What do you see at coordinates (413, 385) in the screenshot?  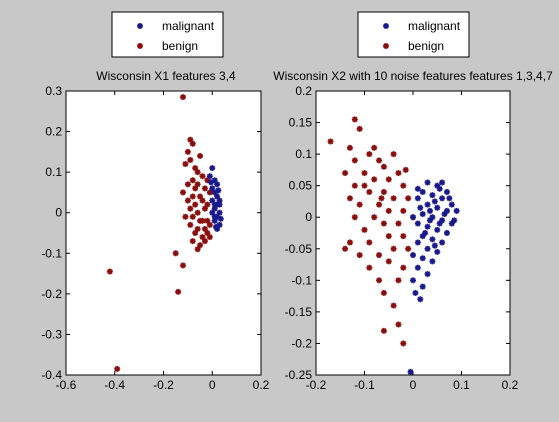 I see `chart-2-xtick-label: 0` at bounding box center [413, 385].